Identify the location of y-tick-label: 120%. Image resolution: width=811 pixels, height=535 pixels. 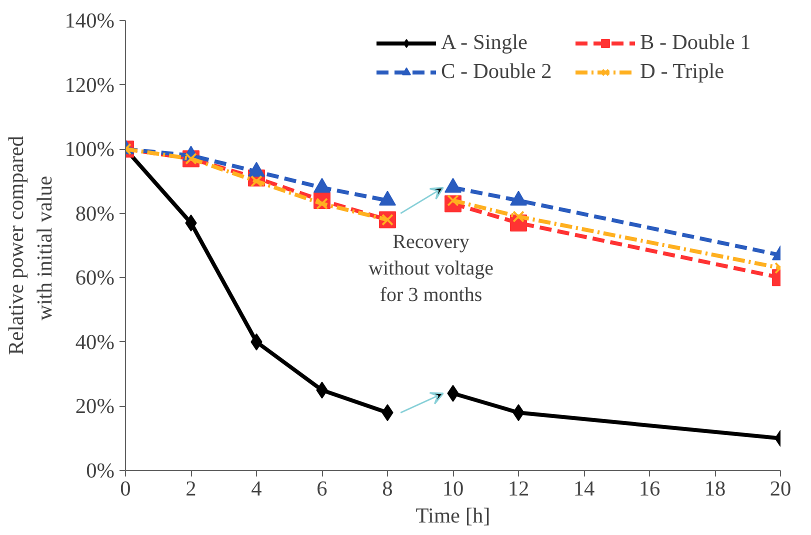
(89, 84).